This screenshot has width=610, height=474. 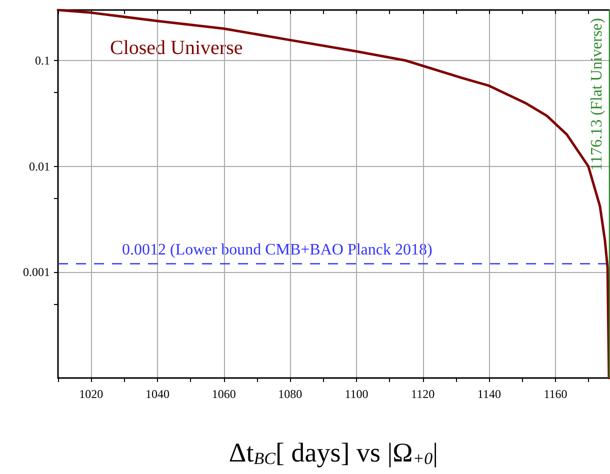 I want to click on y-tick-label: 0.1, so click(x=42, y=60).